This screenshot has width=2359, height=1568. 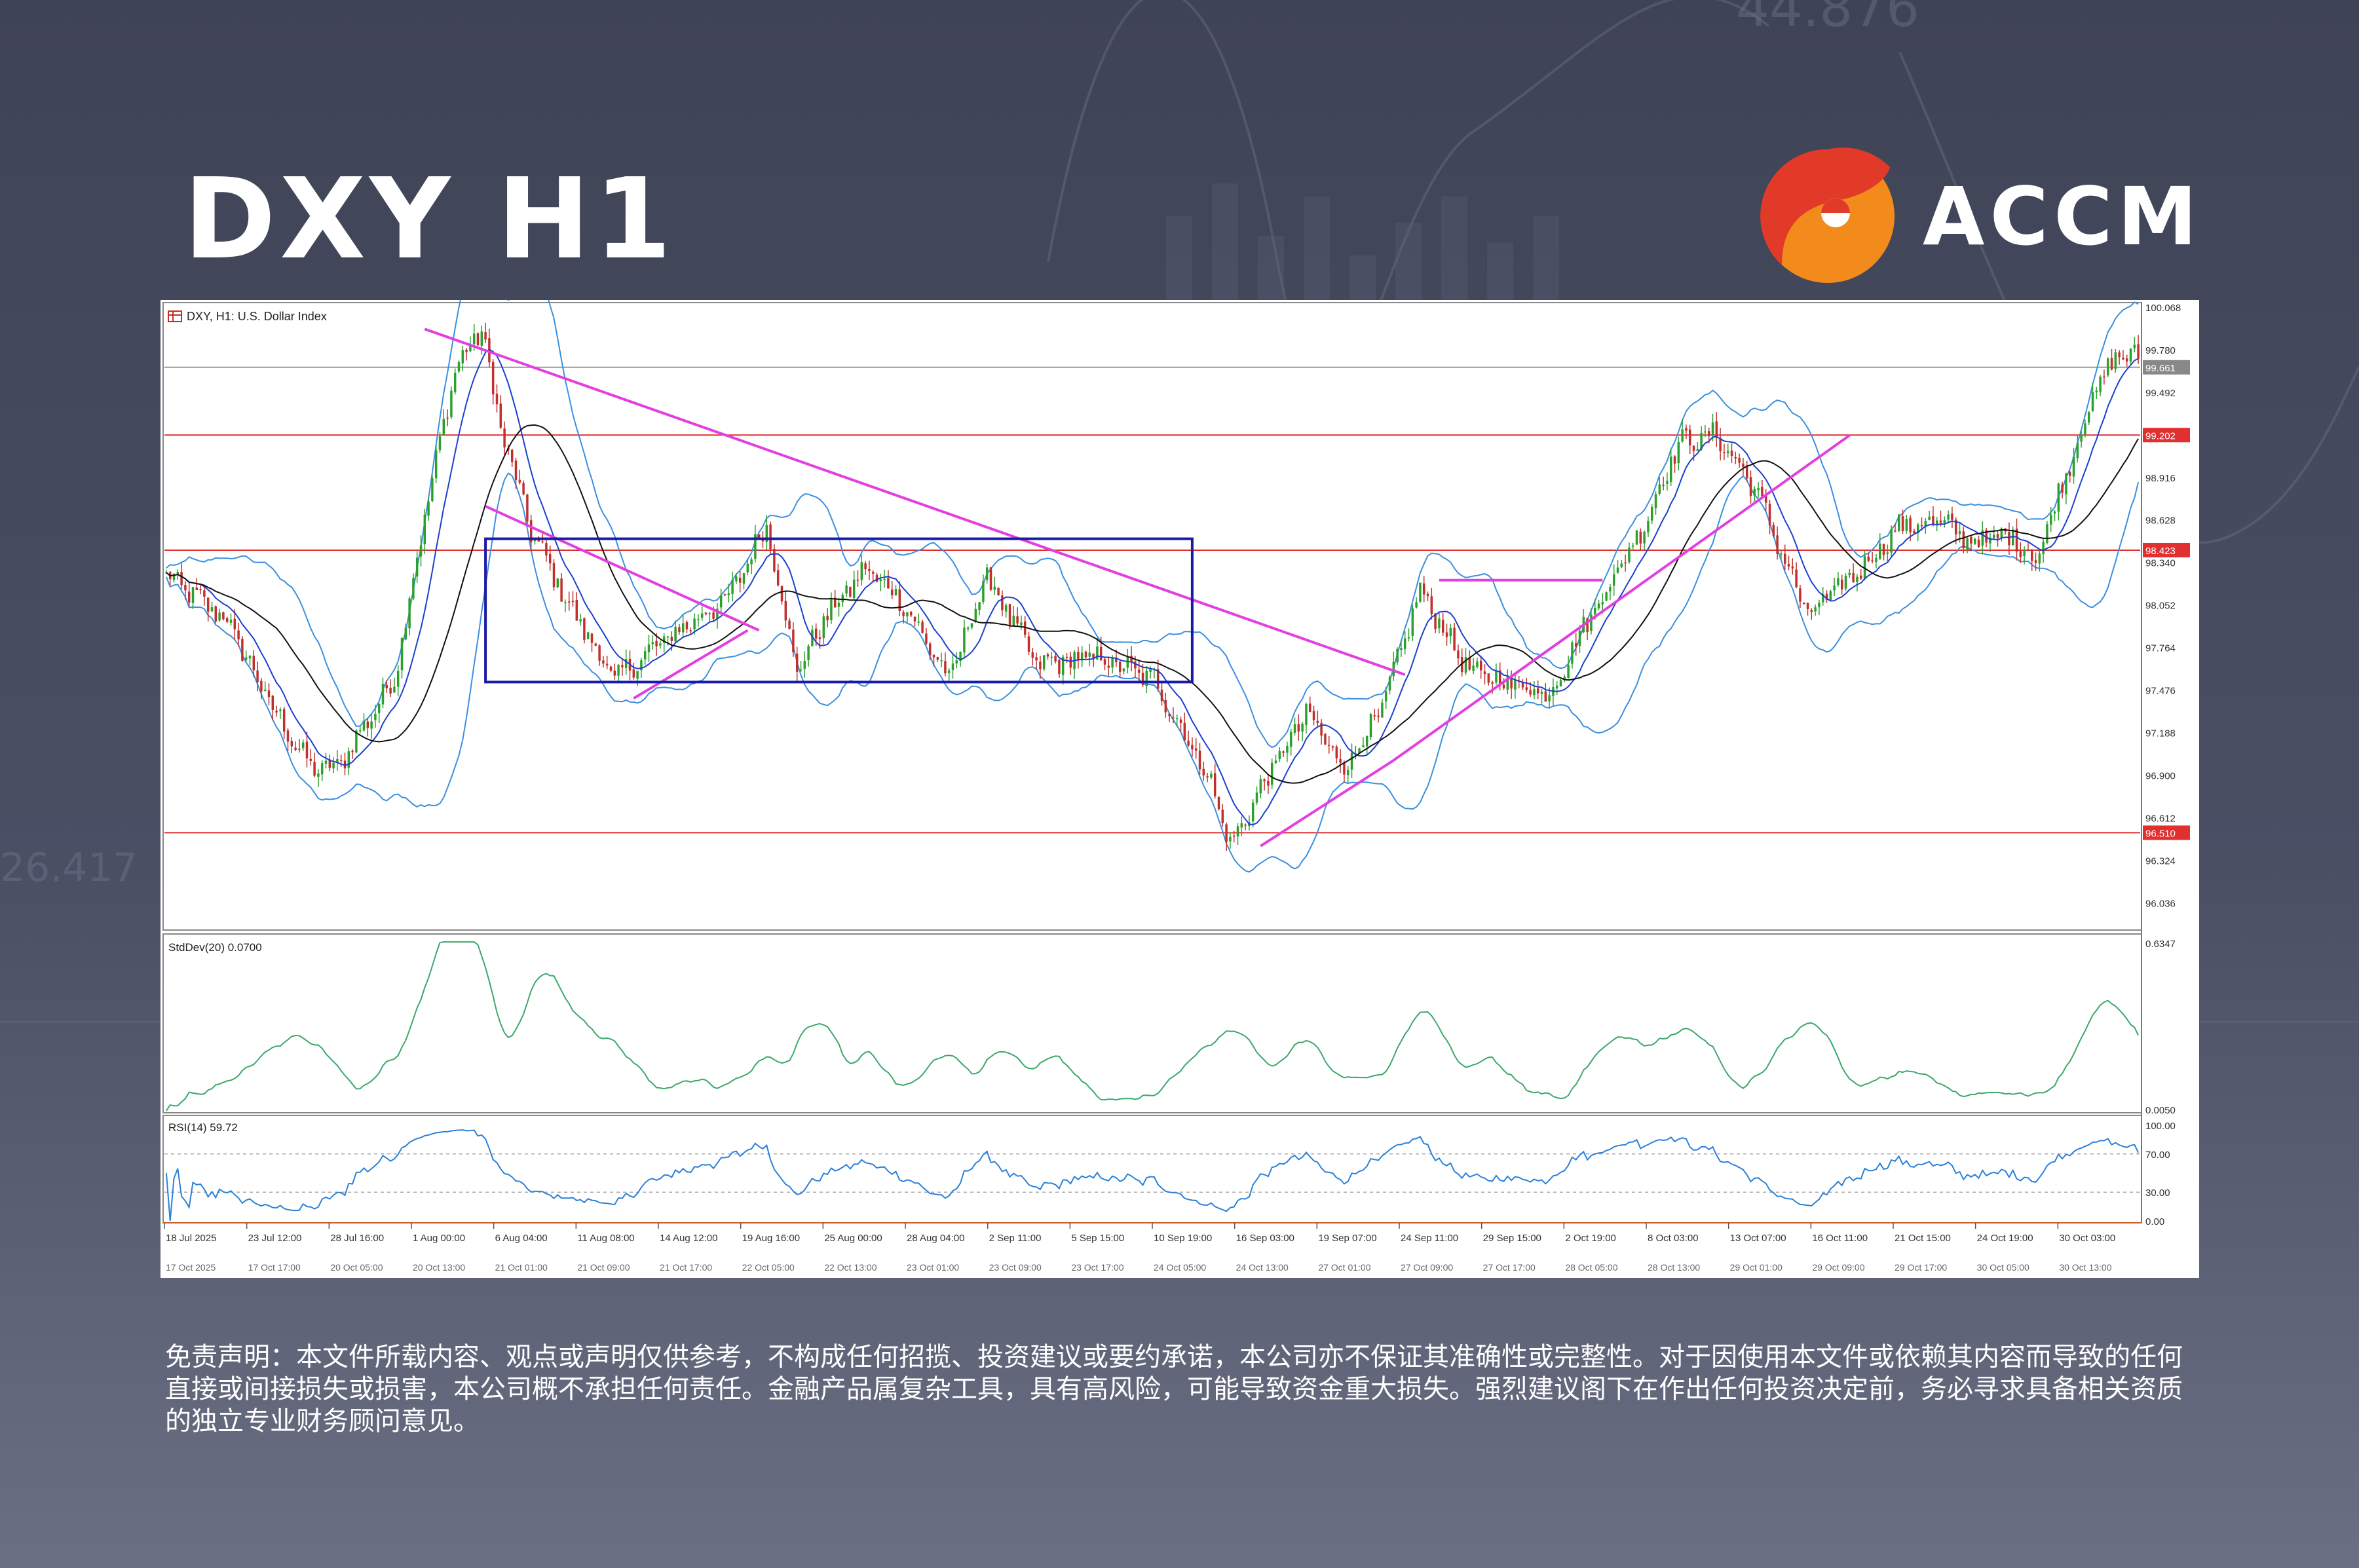 What do you see at coordinates (2160, 648) in the screenshot?
I see `price-tick-label: 97.764` at bounding box center [2160, 648].